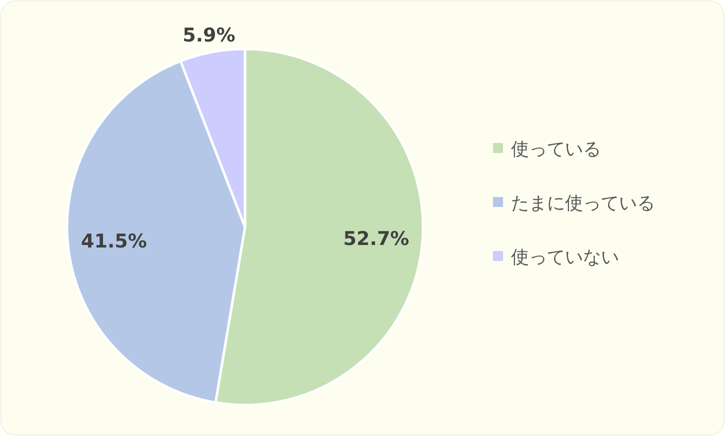 This screenshot has height=436, width=725. What do you see at coordinates (376, 239) in the screenshot?
I see `data-label: 52.7%` at bounding box center [376, 239].